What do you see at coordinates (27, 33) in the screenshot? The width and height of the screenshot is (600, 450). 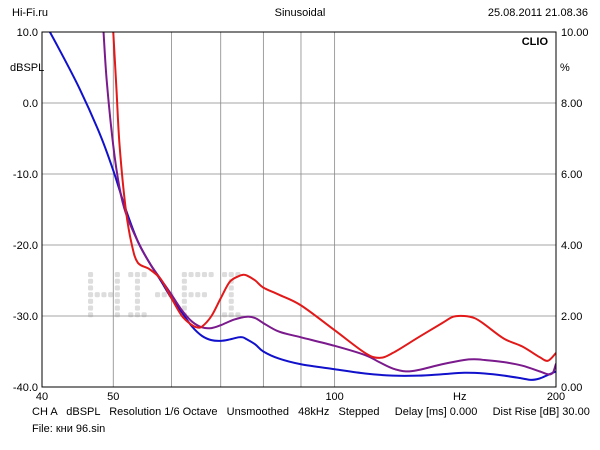 I see `y-left-tick-label: 10.0` at bounding box center [27, 33].